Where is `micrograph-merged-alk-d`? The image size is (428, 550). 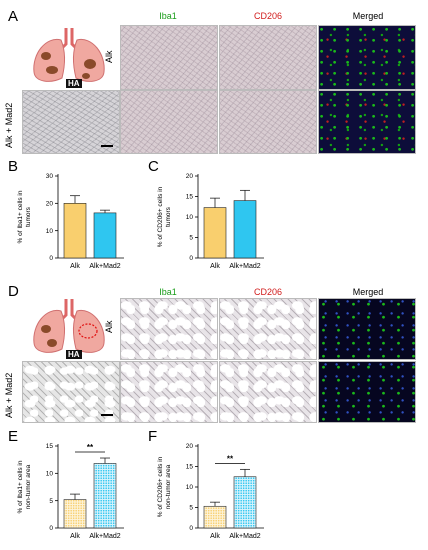 micrograph-merged-alk-d is located at coordinates (367, 329).